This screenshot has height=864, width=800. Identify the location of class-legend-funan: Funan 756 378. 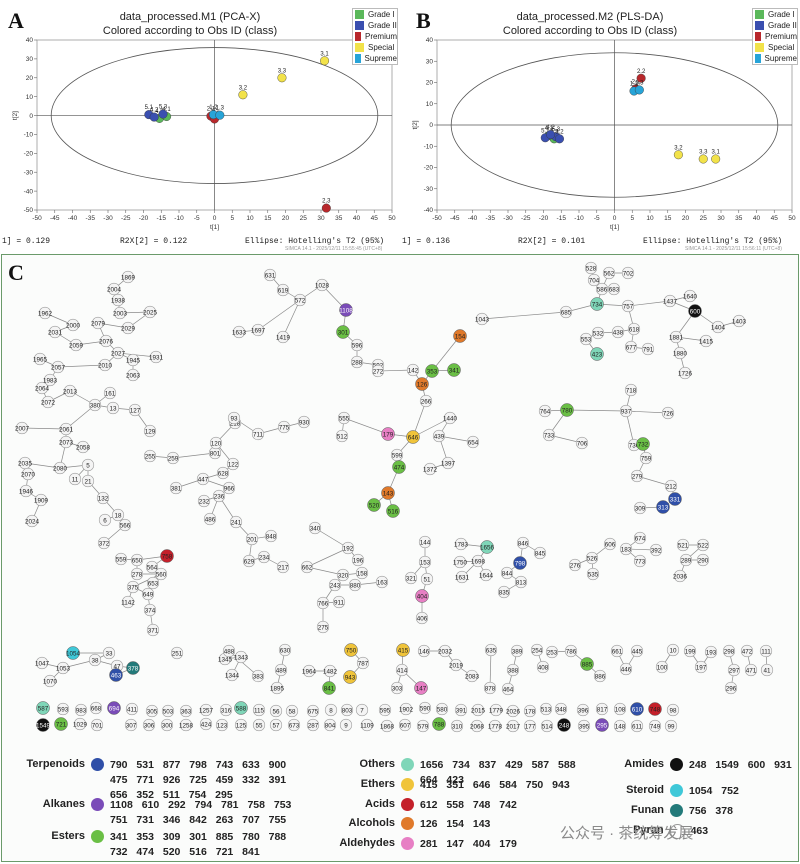
(700, 811).